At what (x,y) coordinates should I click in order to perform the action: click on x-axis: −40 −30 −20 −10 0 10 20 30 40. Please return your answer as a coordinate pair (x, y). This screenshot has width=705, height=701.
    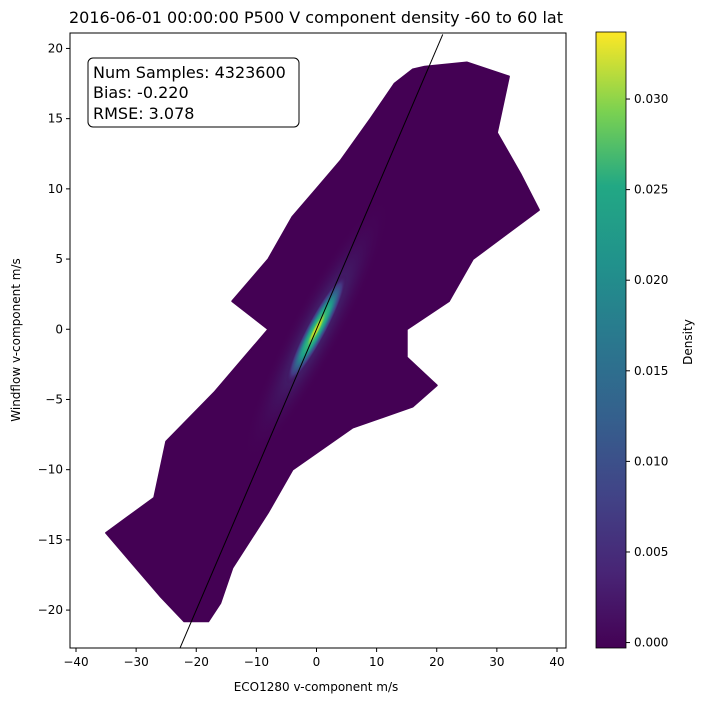
    Looking at the image, I should click on (314, 658).